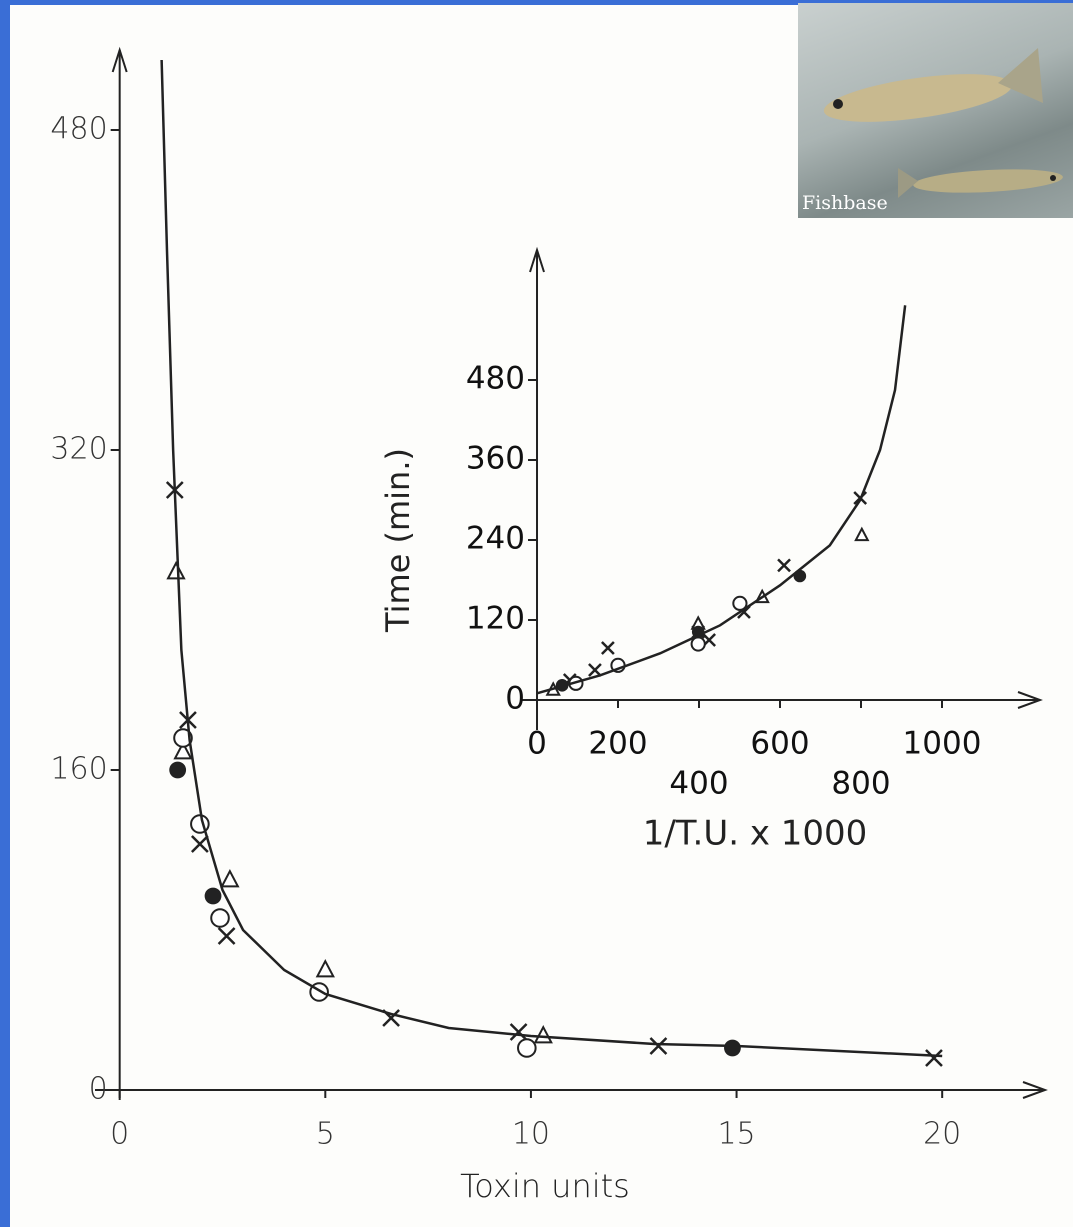 Image resolution: width=1073 pixels, height=1227 pixels. I want to click on x-tick-label: 400, so click(698, 784).